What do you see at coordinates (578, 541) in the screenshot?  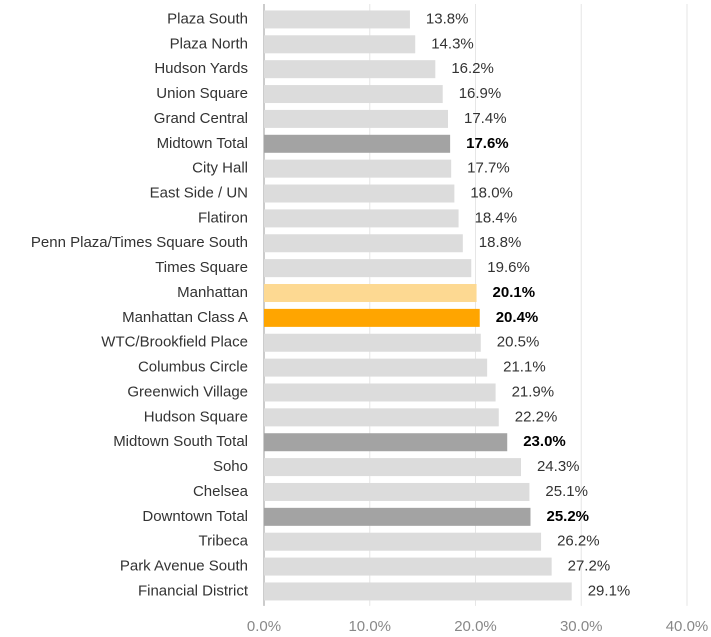 I see `value-label: 26.2%` at bounding box center [578, 541].